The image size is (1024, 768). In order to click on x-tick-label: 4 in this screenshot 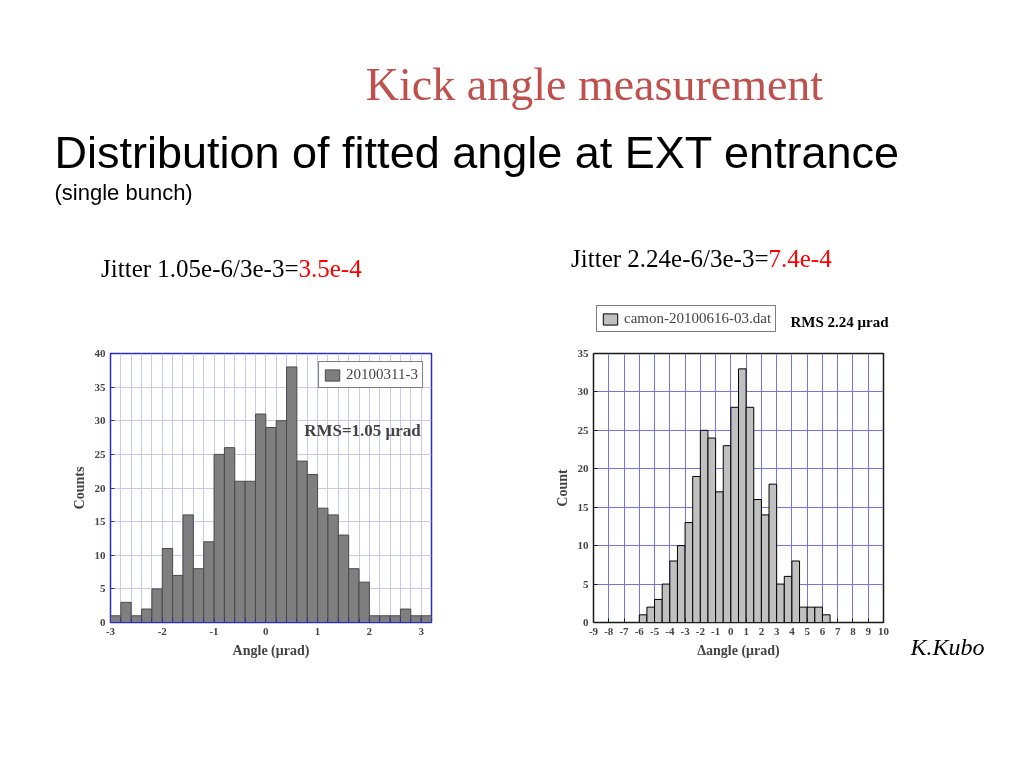, I will do `click(792, 630)`.